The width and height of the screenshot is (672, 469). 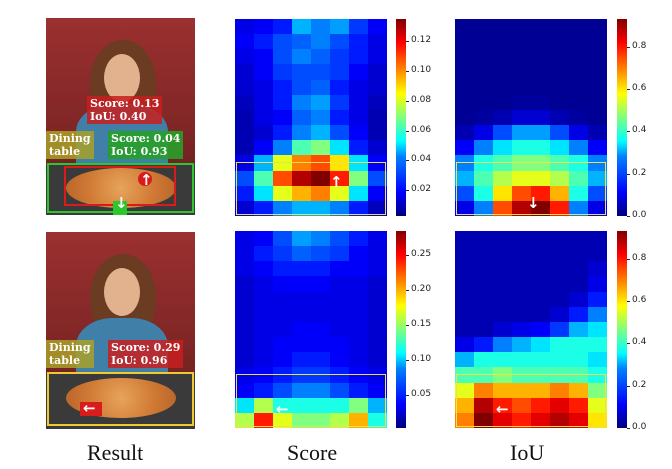 What do you see at coordinates (401, 329) in the screenshot?
I see `score-colorbar-row2` at bounding box center [401, 329].